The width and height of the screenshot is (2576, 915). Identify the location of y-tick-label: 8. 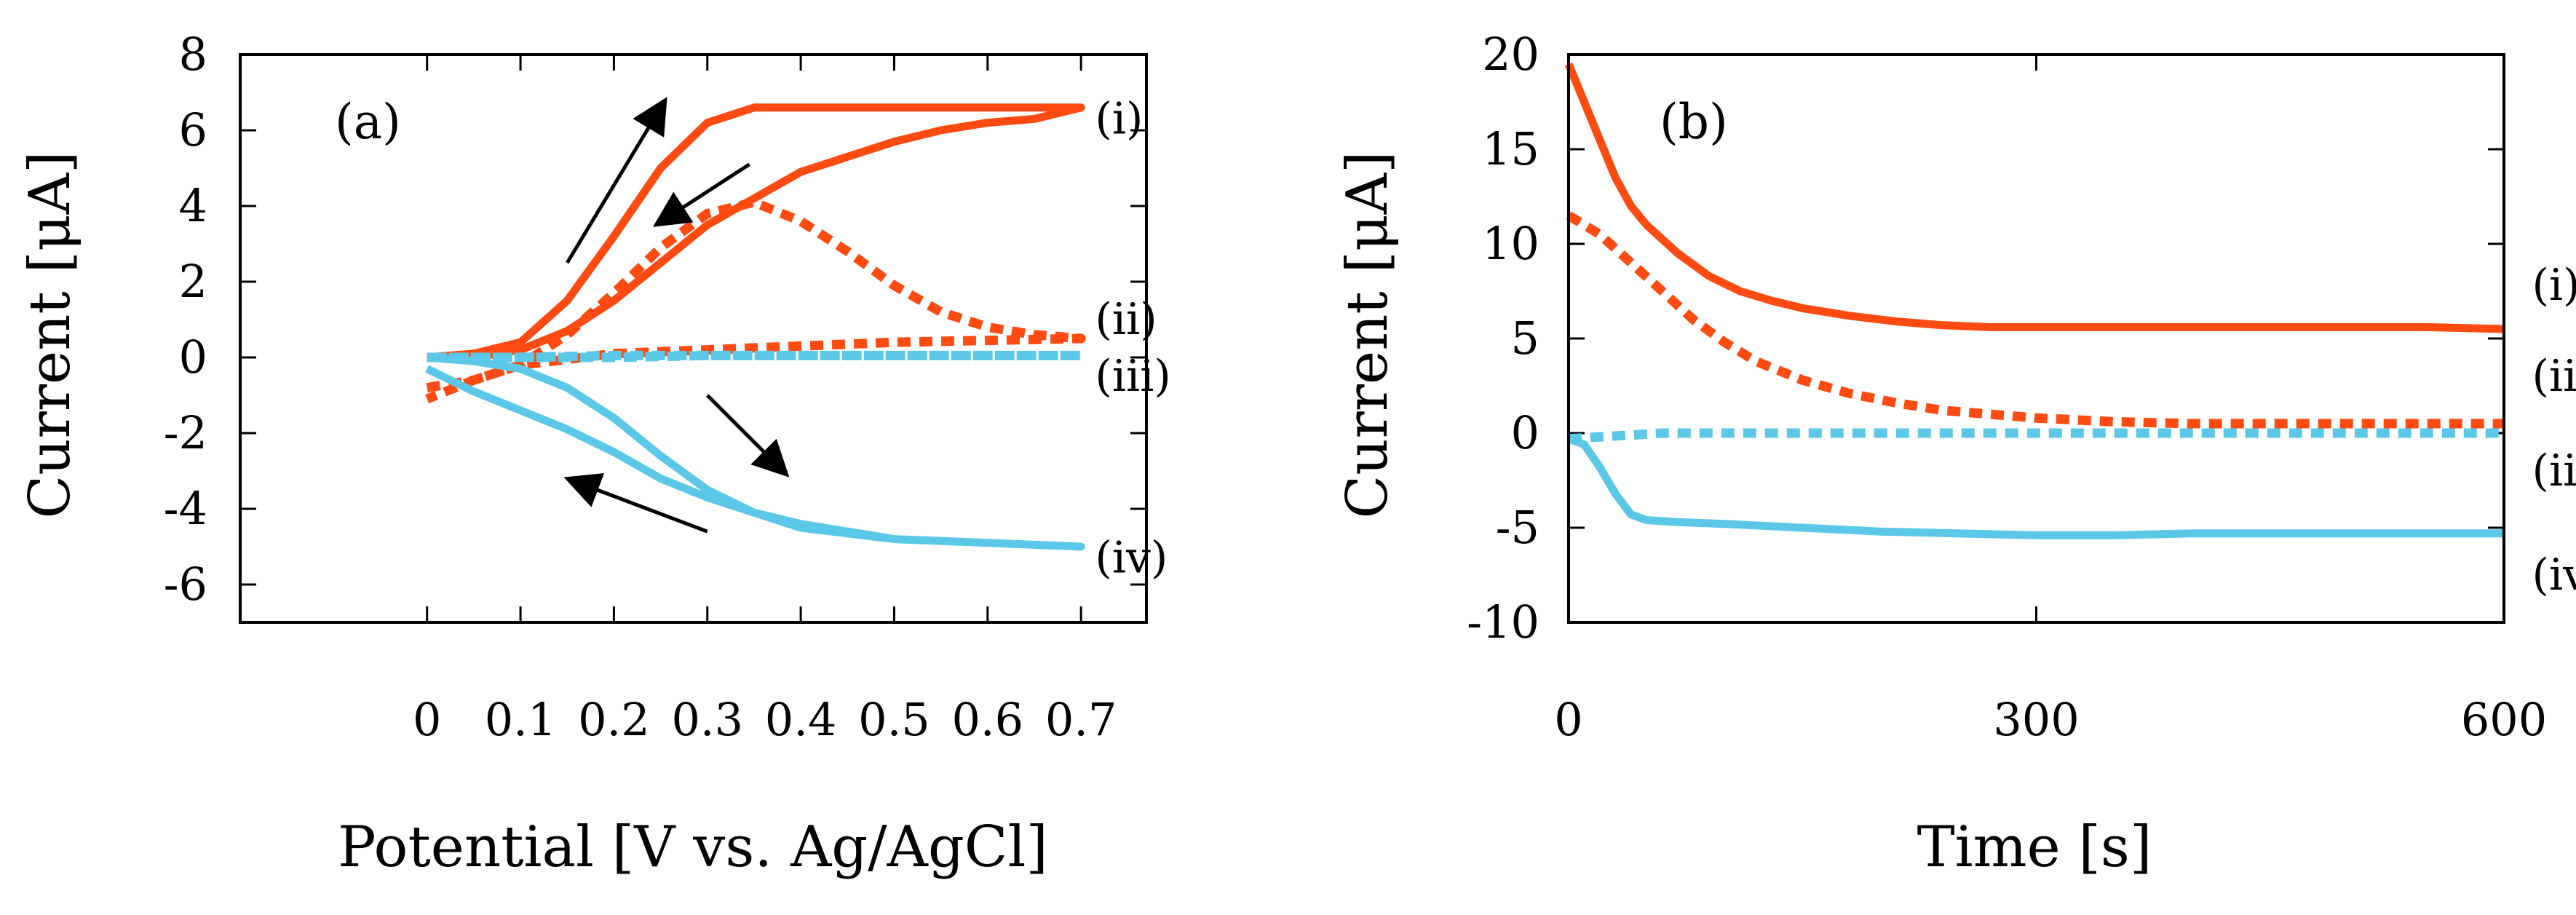
(193, 55).